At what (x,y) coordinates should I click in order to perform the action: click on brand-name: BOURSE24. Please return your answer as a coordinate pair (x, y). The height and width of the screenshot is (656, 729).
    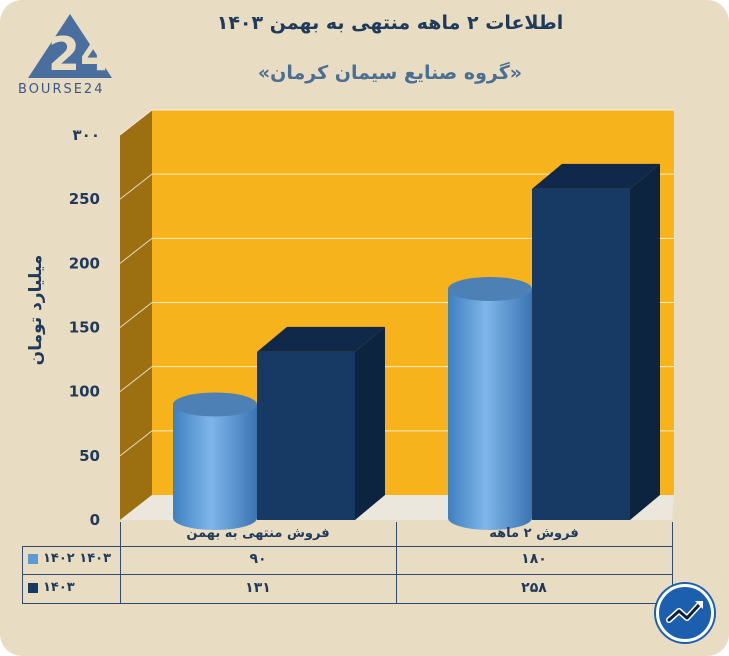
    Looking at the image, I should click on (61, 89).